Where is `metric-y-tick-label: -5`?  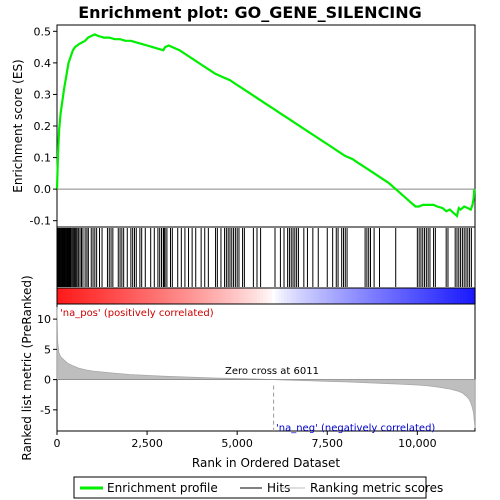
metric-y-tick-label: -5 is located at coordinates (45, 410).